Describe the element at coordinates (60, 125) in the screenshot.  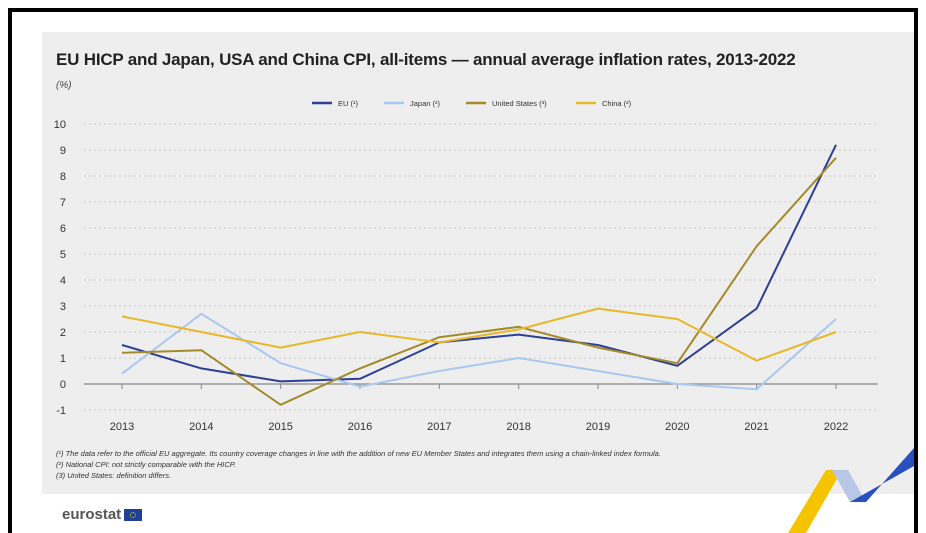
I see `y-tick-label: 10` at that location.